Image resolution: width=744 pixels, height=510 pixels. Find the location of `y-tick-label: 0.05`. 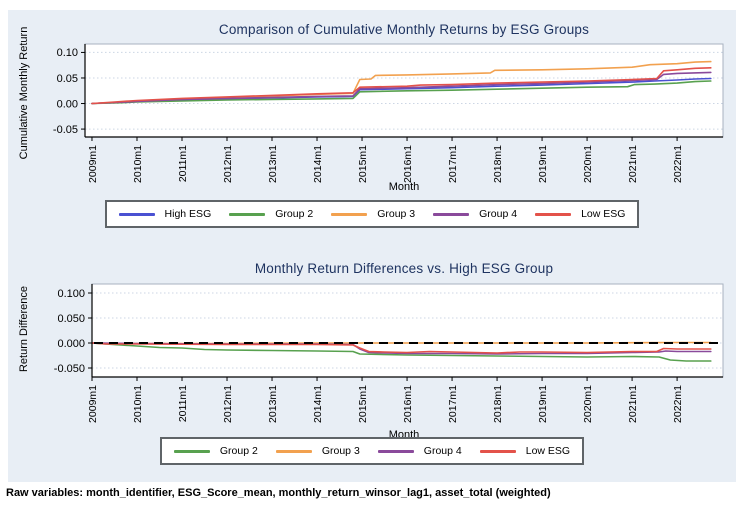

y-tick-label: 0.05 is located at coordinates (67, 79).